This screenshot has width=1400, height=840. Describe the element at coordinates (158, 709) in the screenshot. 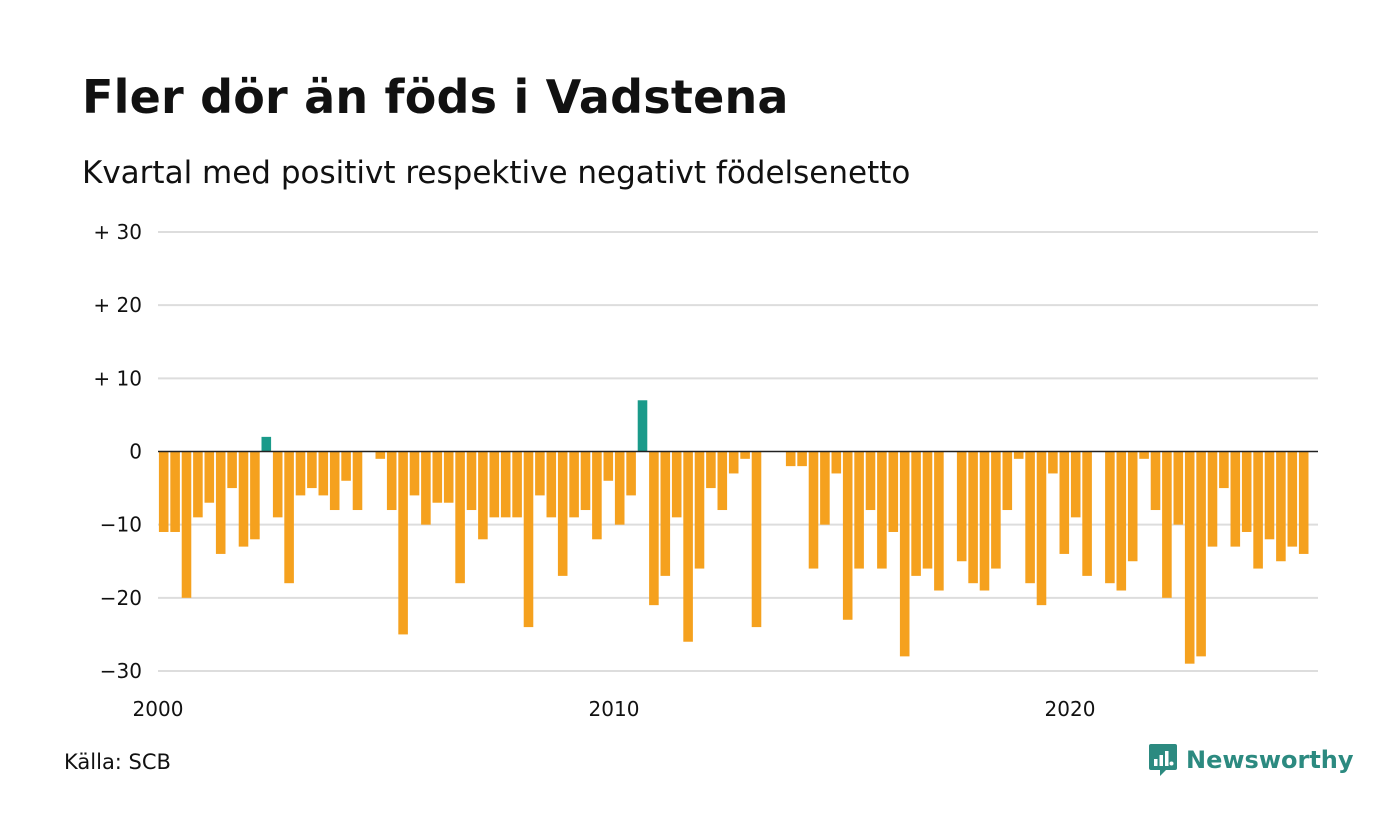

I see `x-tick-label: 2000` at that location.